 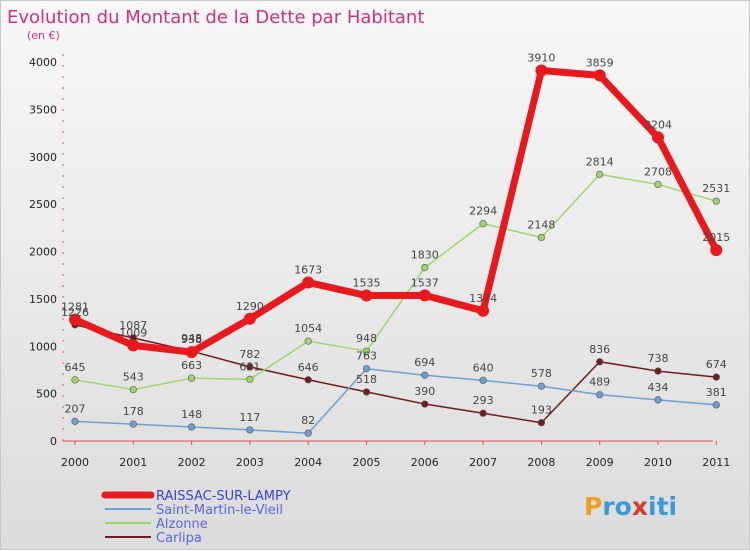 I want to click on brand-logo: Proxiti, so click(x=630, y=506).